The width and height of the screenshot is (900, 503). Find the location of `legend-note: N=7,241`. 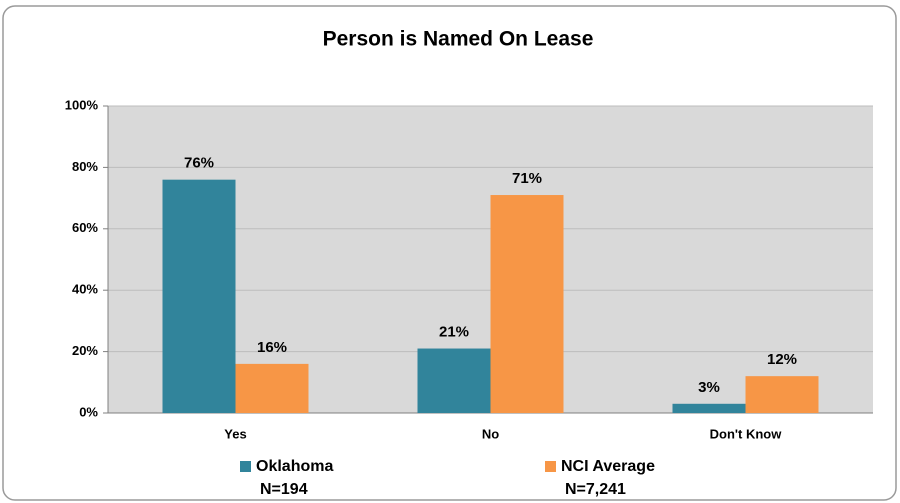

legend-note: N=7,241 is located at coordinates (595, 489).